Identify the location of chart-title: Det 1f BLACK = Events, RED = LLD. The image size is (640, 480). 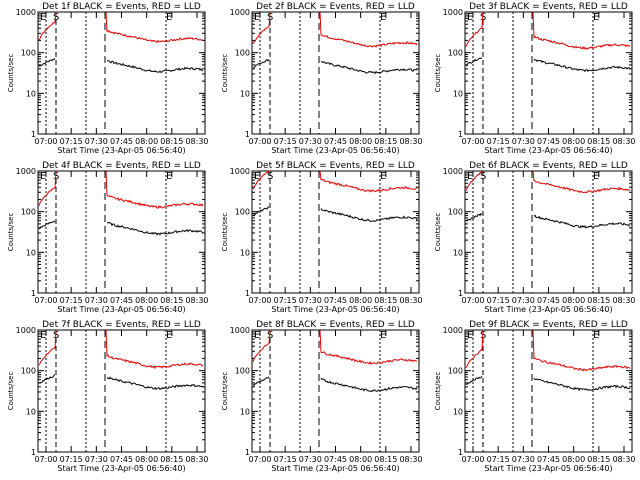
(121, 7).